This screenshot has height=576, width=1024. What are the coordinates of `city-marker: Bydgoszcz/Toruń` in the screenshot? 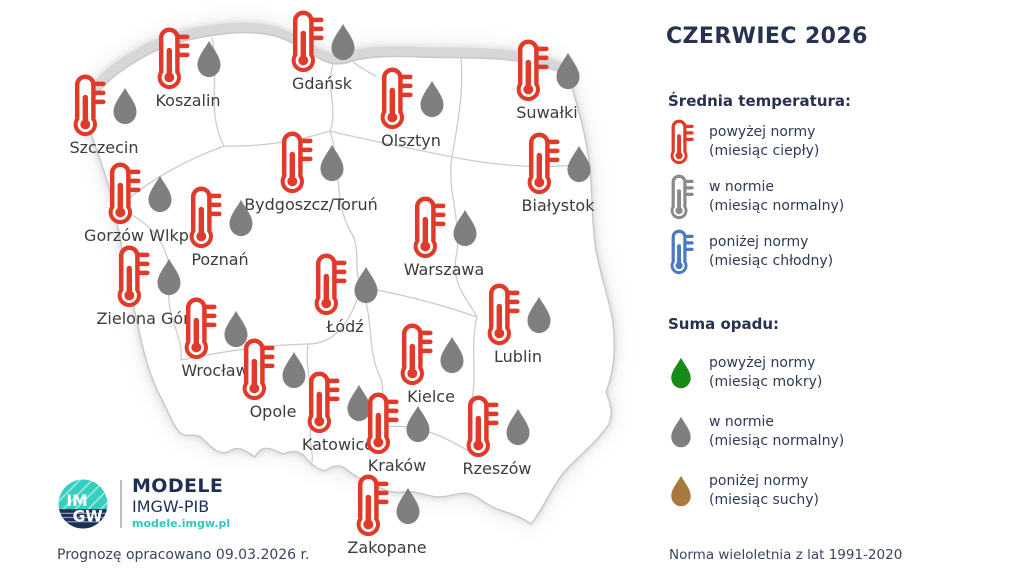 It's located at (311, 172).